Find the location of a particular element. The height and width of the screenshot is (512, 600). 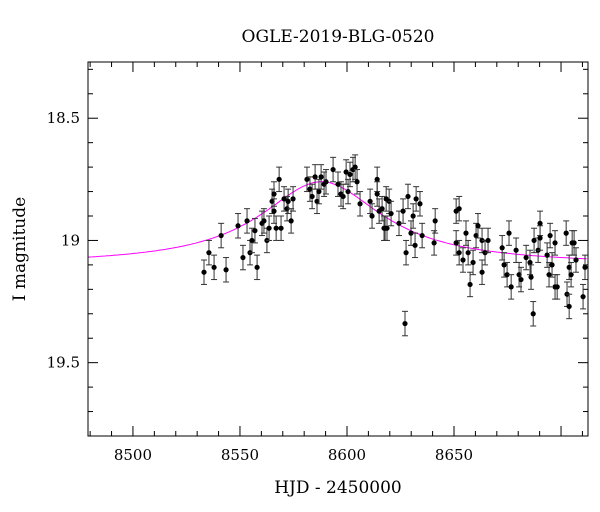

chart-title: OGLE-2019-BLG-0520 is located at coordinates (338, 37).